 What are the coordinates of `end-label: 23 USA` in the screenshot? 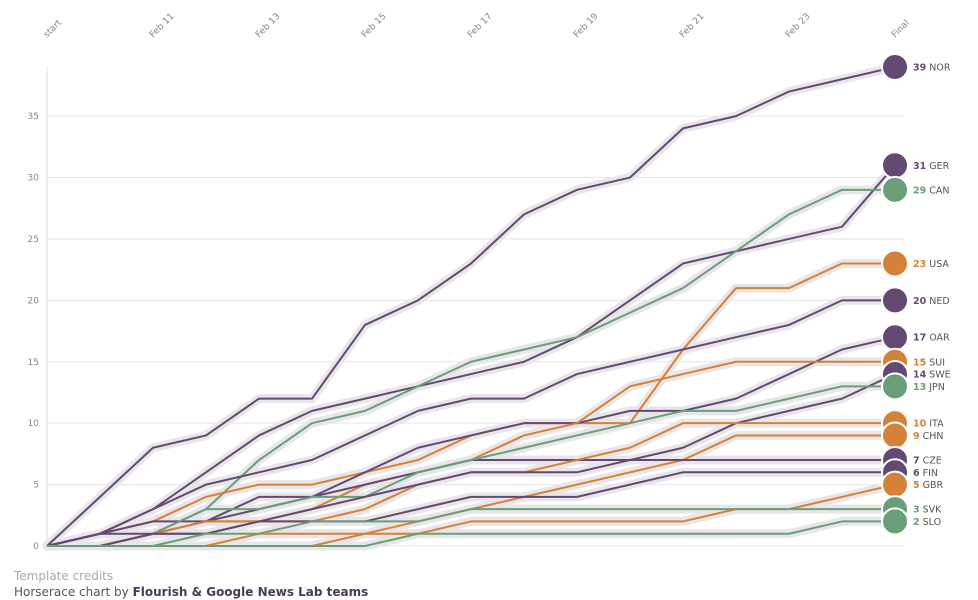 It's located at (931, 264).